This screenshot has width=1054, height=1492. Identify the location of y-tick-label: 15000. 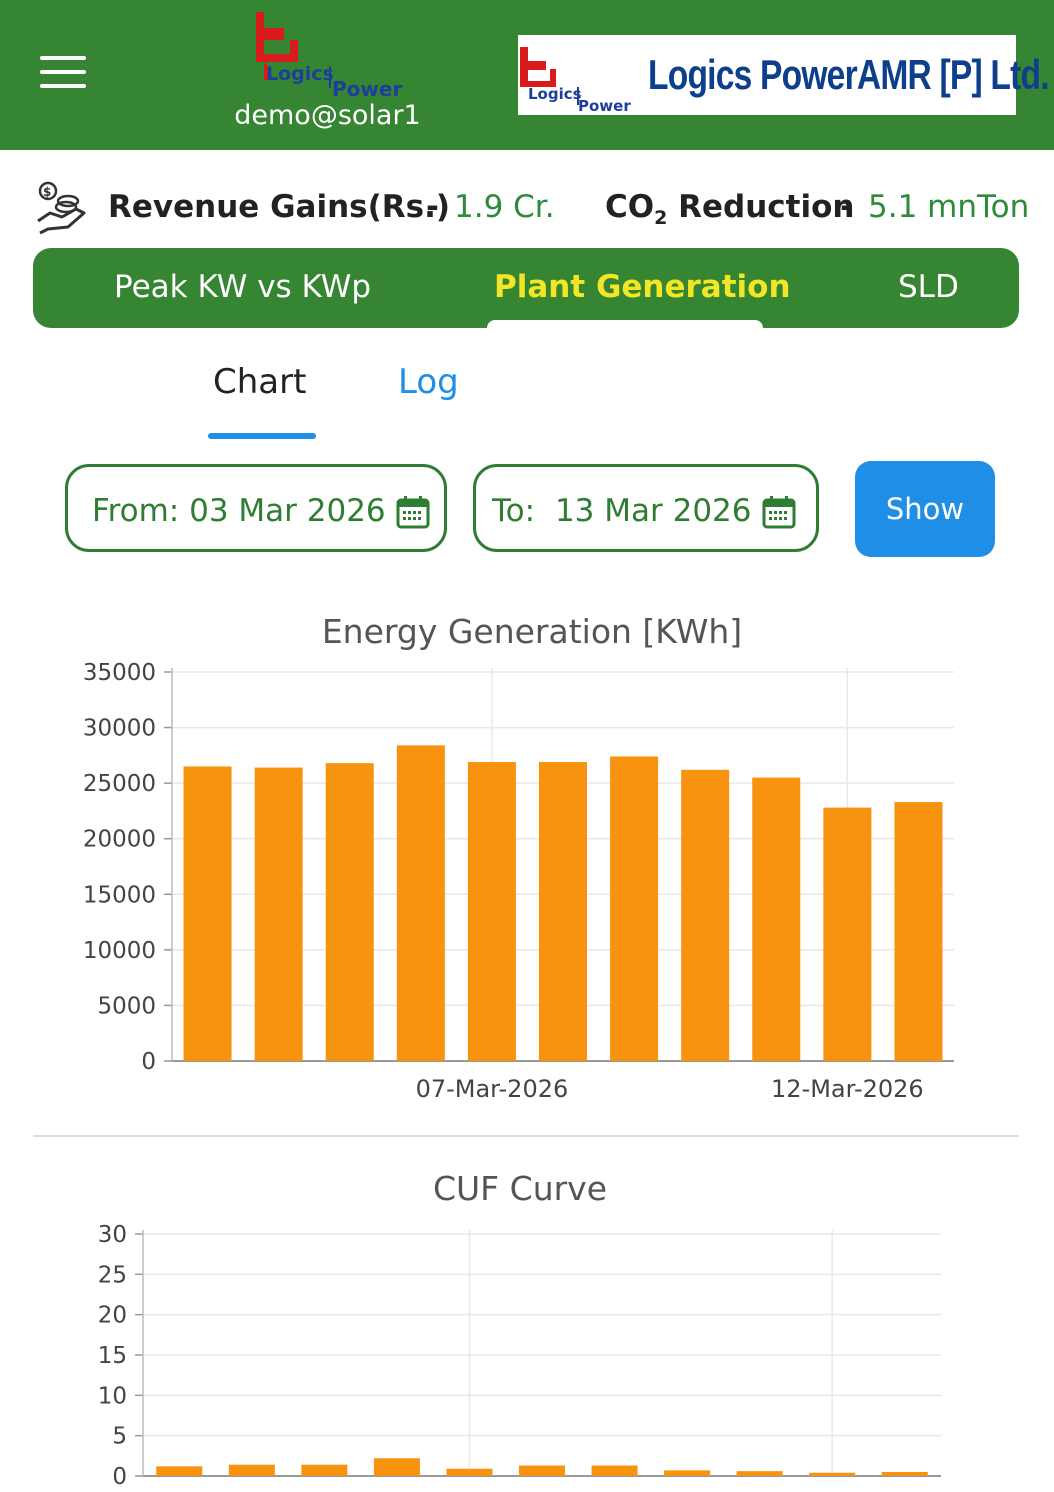
(119, 895).